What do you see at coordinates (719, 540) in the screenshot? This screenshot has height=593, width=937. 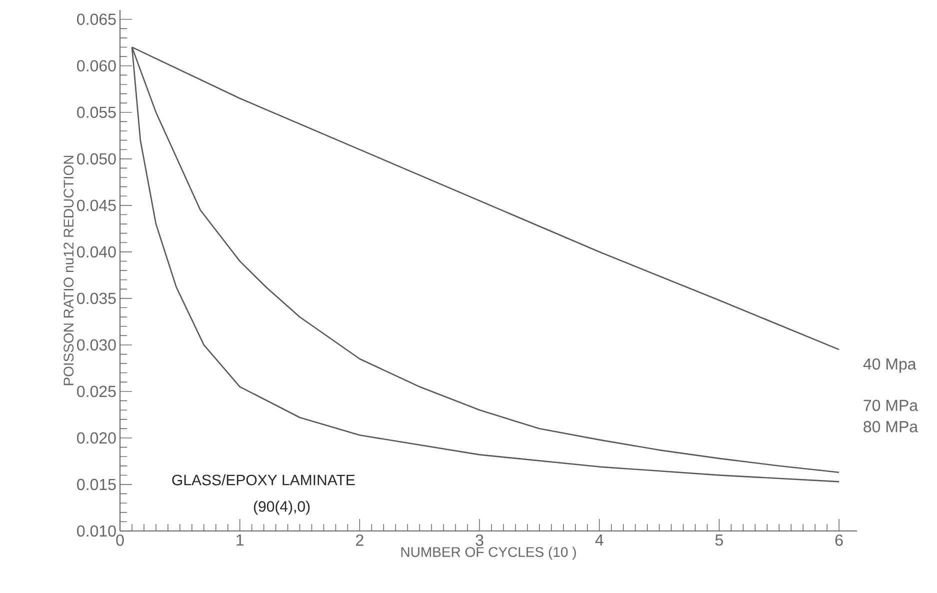 I see `x-tick-label: 5` at bounding box center [719, 540].